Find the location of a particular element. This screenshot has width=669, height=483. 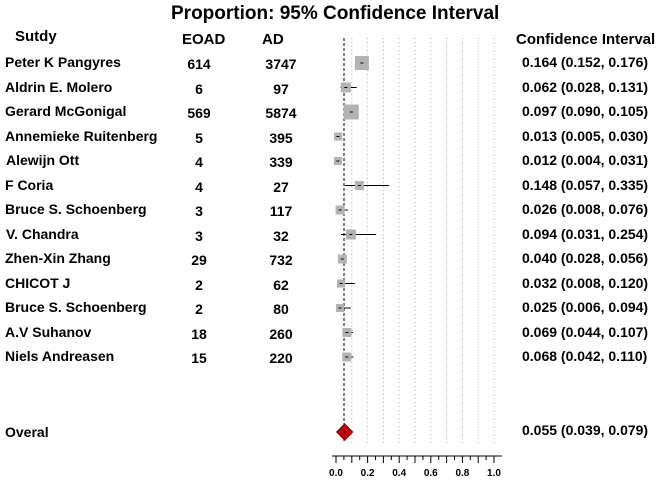

ad-count: 27 is located at coordinates (281, 186).